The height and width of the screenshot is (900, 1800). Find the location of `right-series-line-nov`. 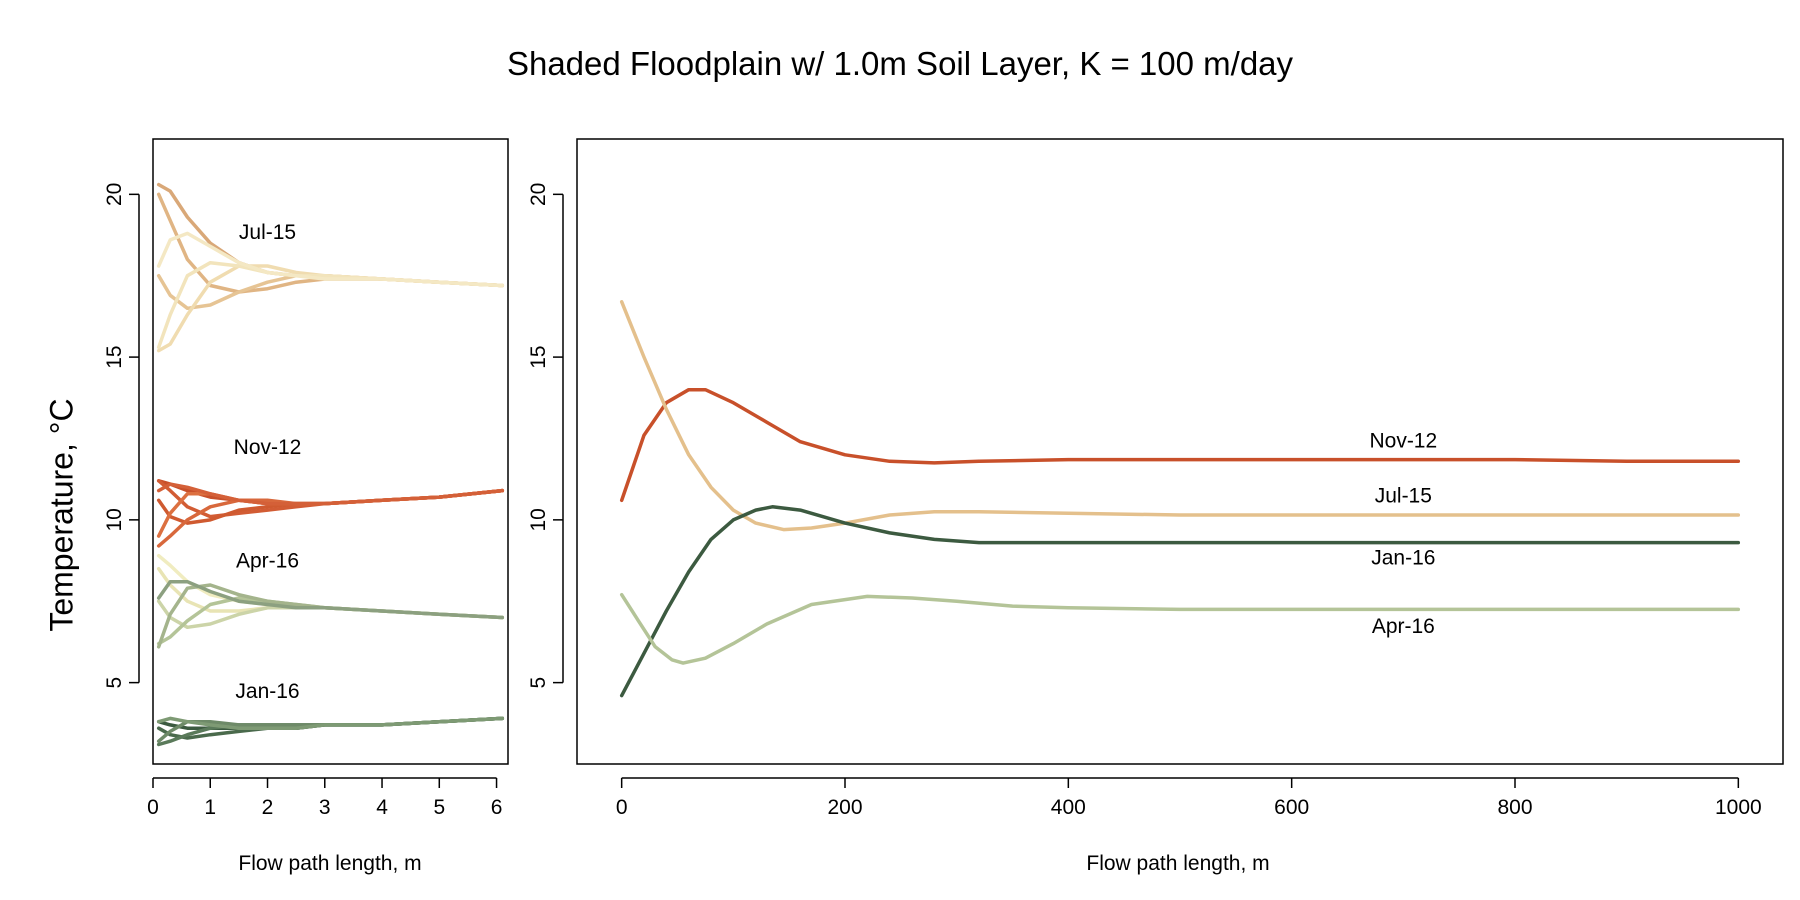

right-series-line-nov is located at coordinates (1180, 445).